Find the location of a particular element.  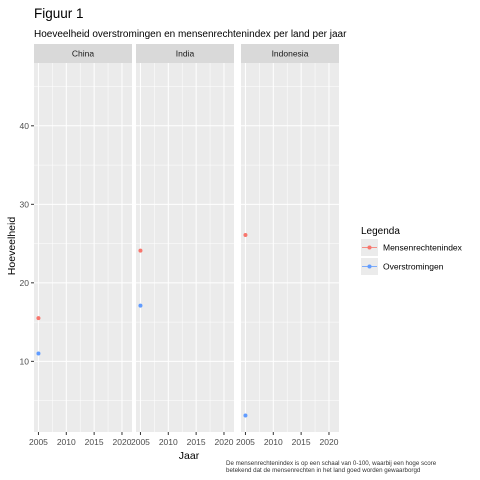

data-point-overstromingen-india is located at coordinates (140, 305).